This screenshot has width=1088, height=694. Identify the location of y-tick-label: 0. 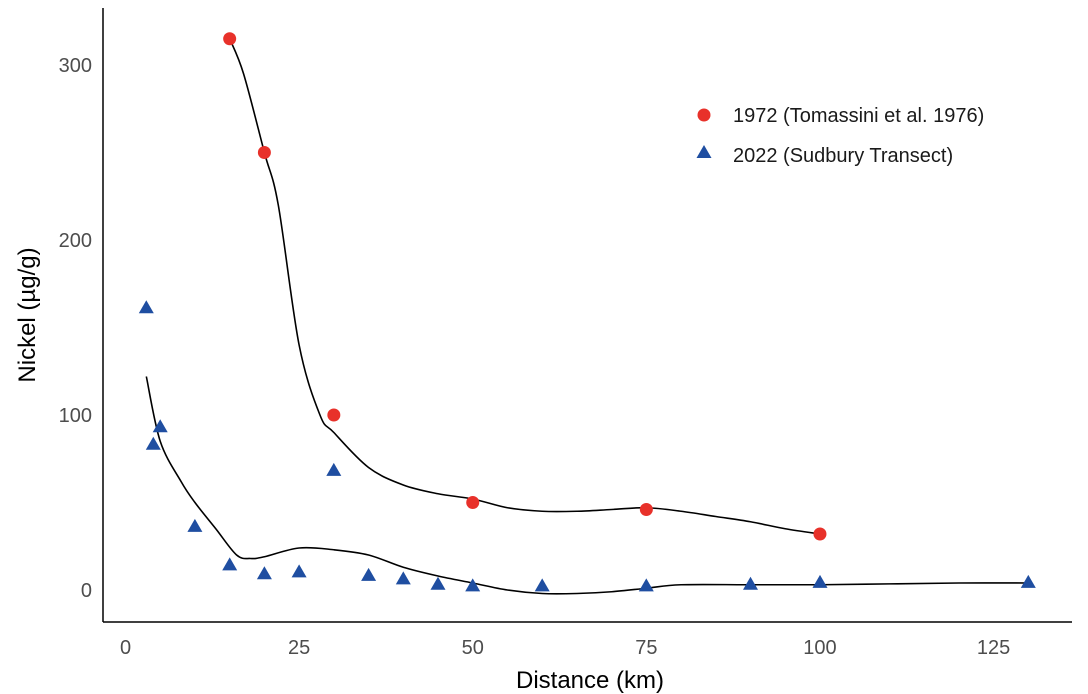
(86, 591).